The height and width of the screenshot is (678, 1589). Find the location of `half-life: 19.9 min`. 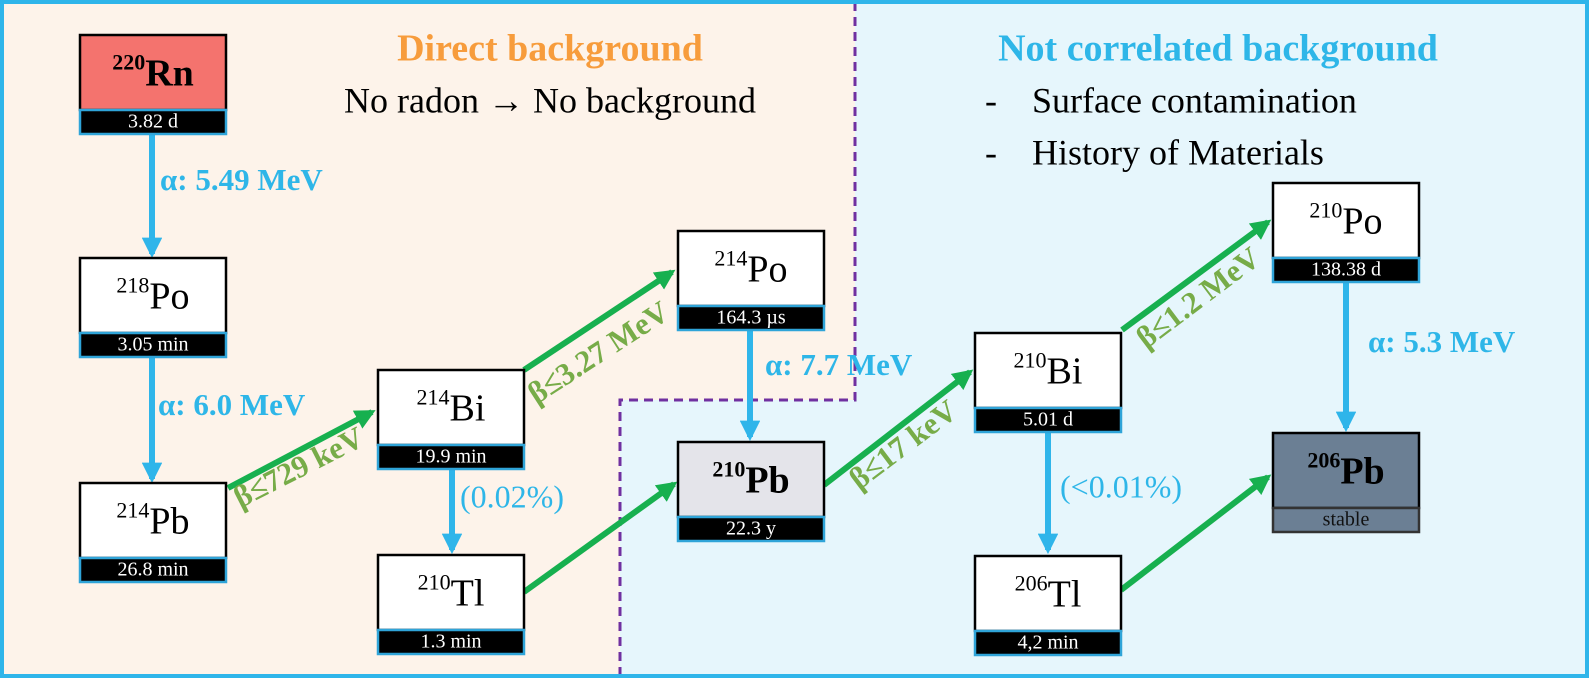

half-life: 19.9 min is located at coordinates (450, 457).